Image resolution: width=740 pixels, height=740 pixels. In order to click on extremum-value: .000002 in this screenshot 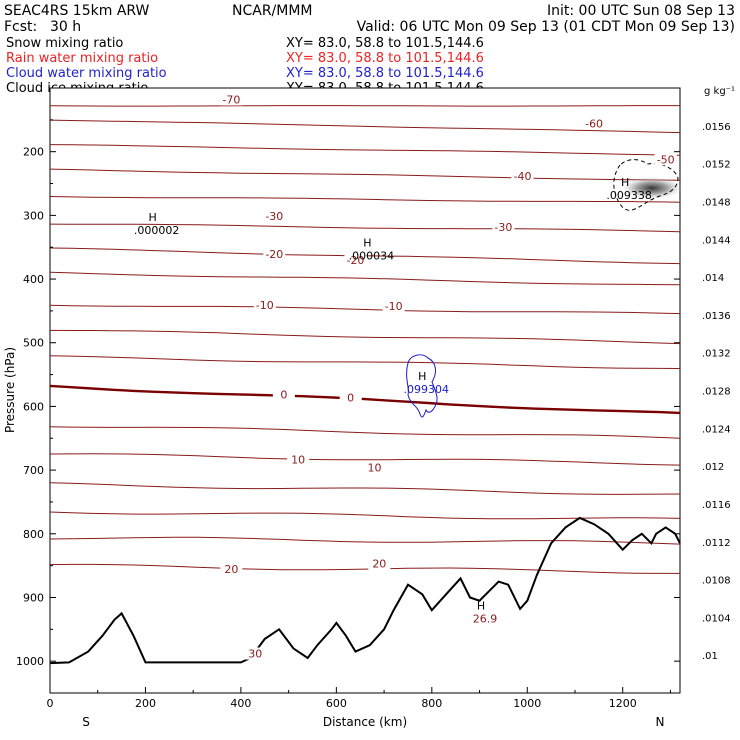, I will do `click(157, 230)`.